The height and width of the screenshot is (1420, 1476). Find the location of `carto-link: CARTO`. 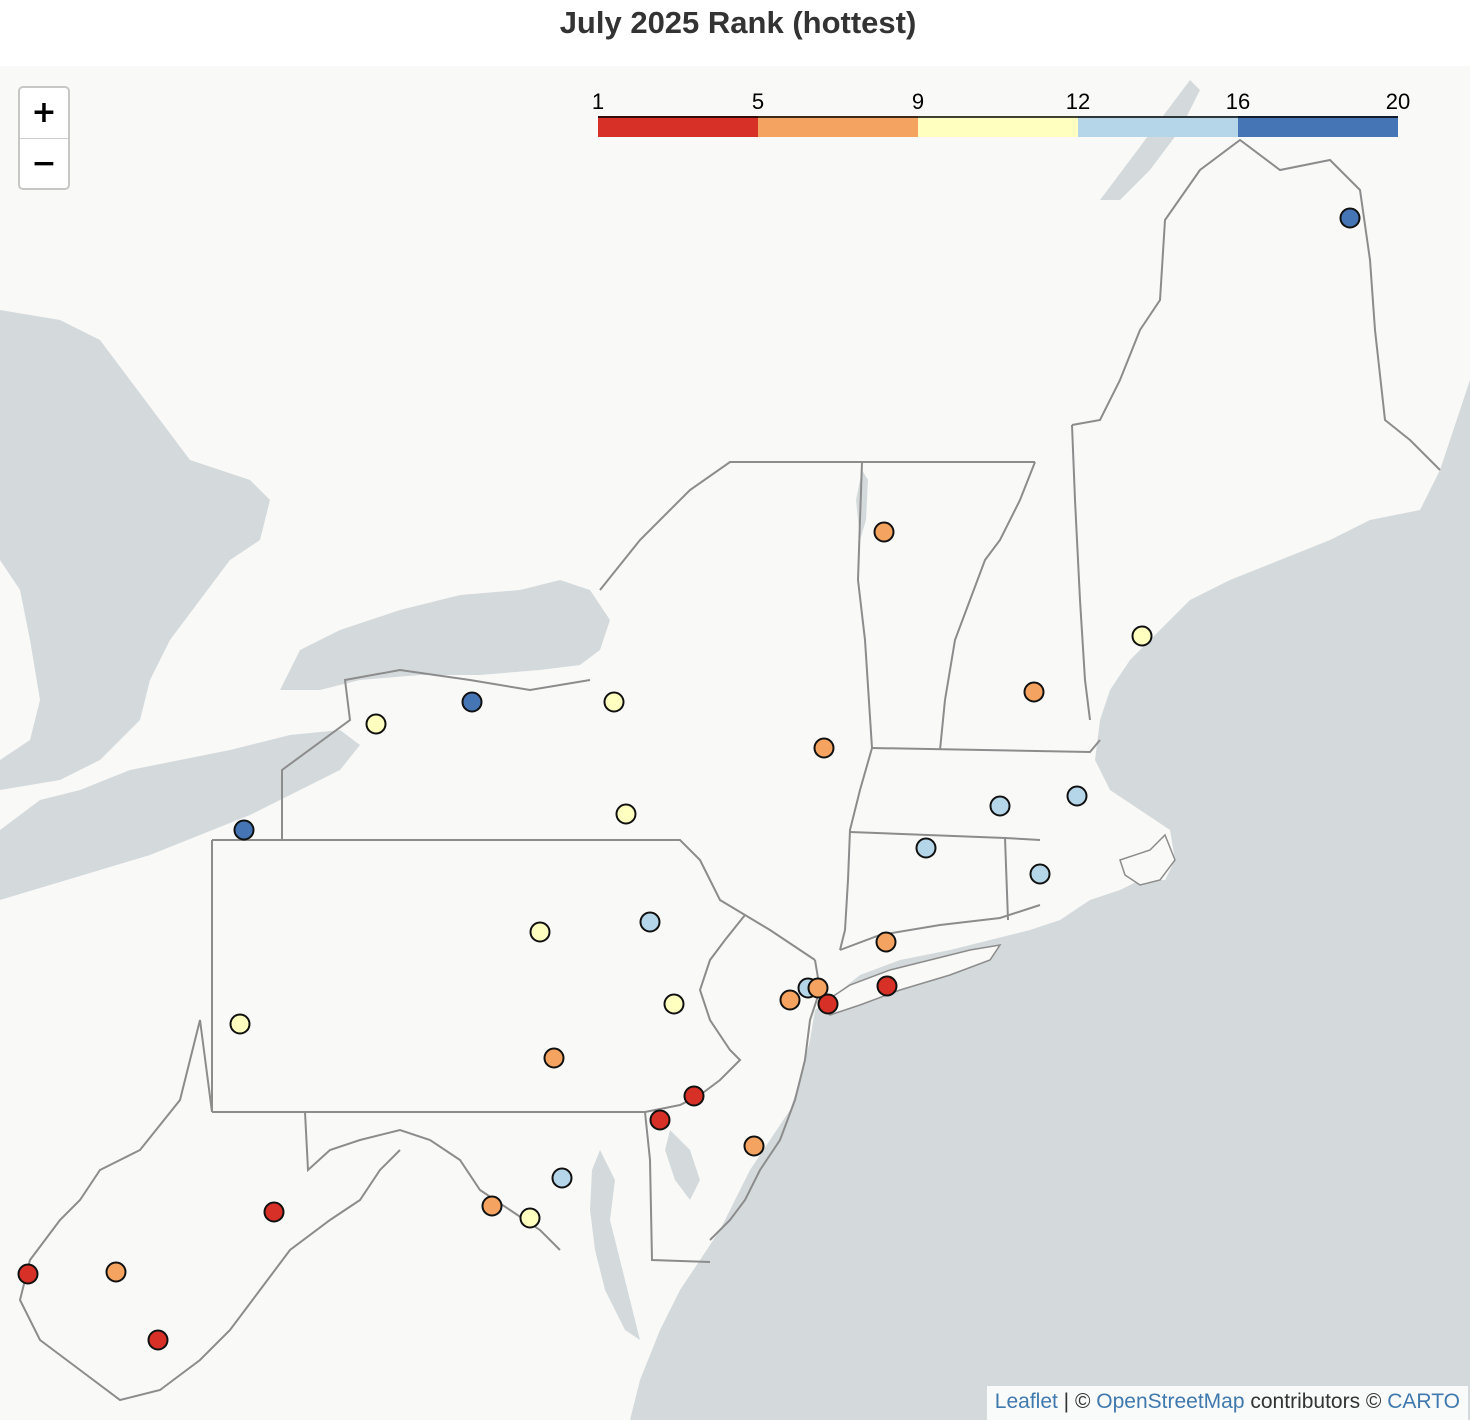

carto-link: CARTO is located at coordinates (1423, 1401).